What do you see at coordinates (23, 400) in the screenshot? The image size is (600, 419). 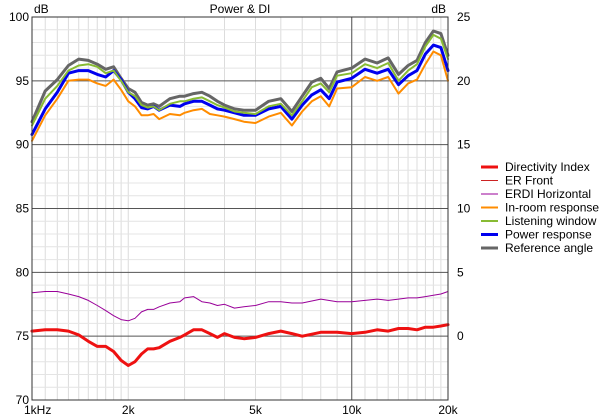 I see `left-tick-label: 70` at bounding box center [23, 400].